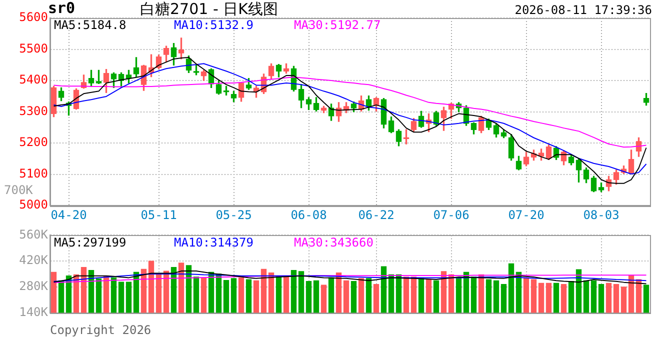 The width and height of the screenshot is (660, 360). I want to click on text: sr0, so click(62, 8).